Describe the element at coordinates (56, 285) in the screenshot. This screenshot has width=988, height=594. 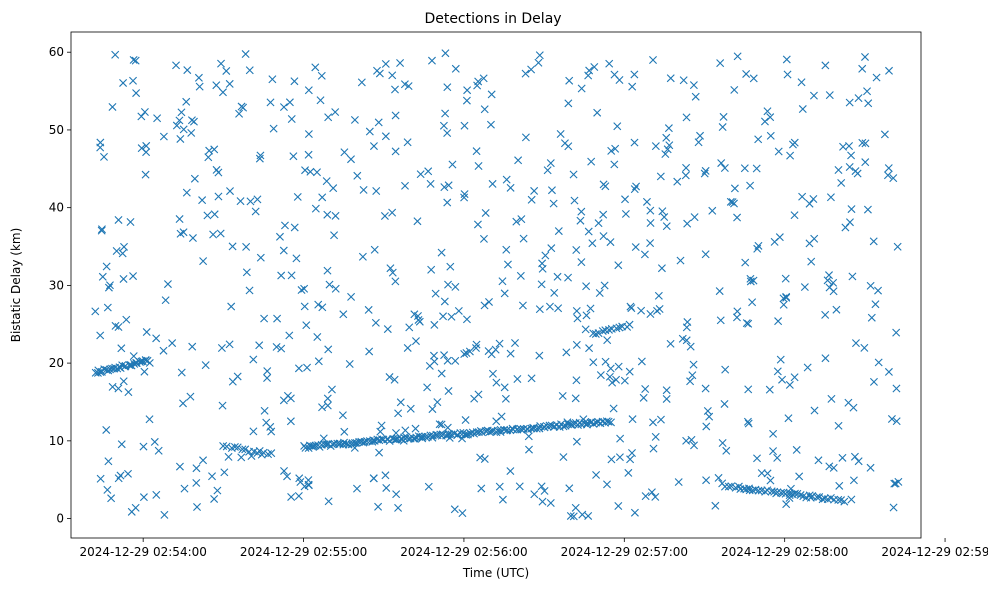
I see `y-tick-label: 30` at that location.